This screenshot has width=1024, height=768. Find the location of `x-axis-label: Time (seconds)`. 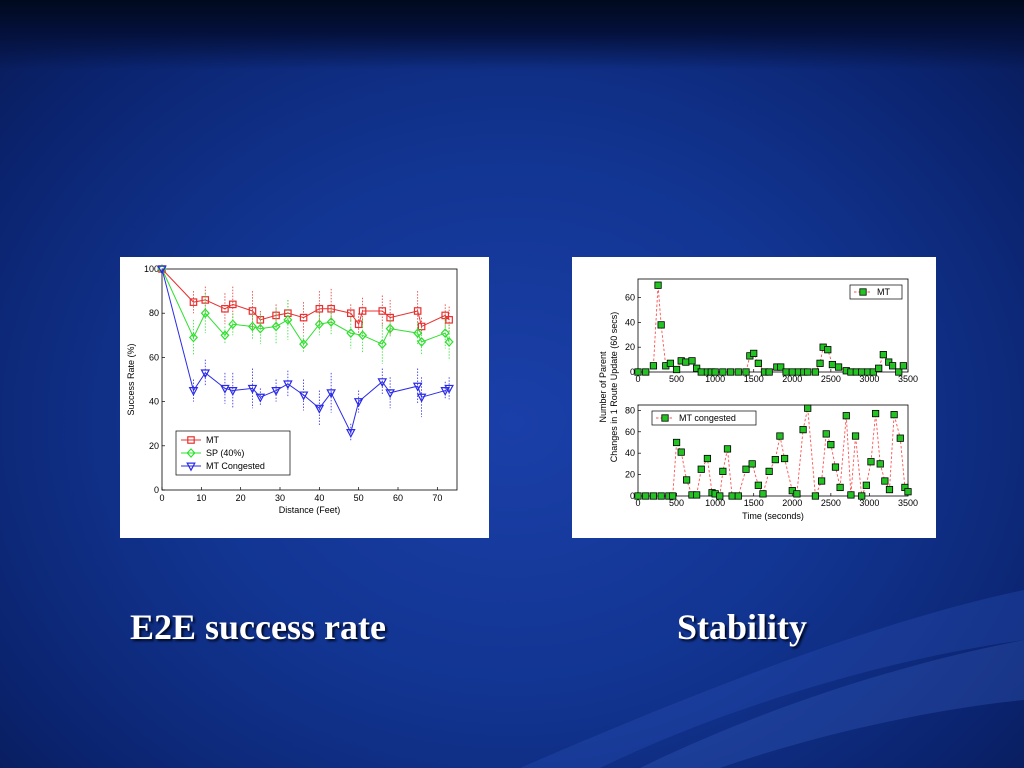

x-axis-label: Time (seconds) is located at coordinates (773, 516).